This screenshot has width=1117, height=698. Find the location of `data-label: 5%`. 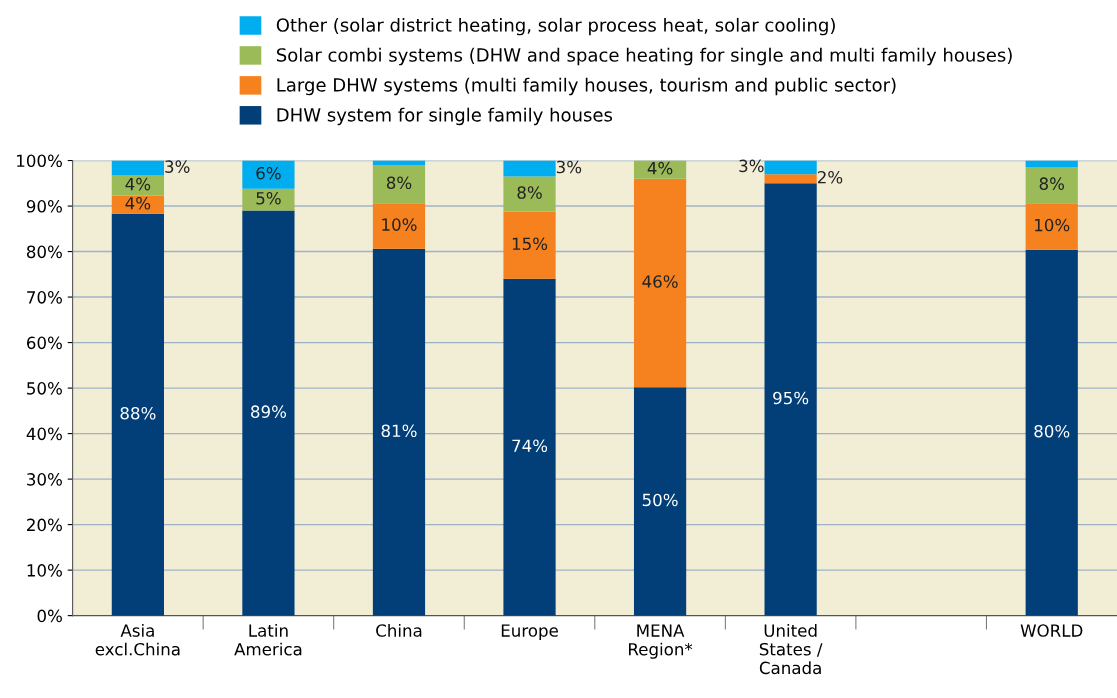

data-label: 5% is located at coordinates (268, 198).